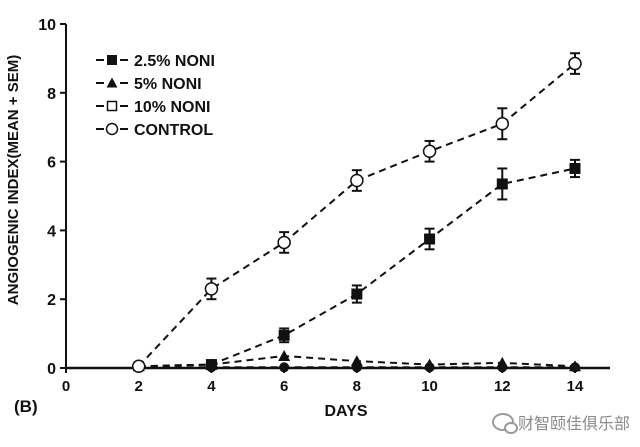  What do you see at coordinates (284, 386) in the screenshot?
I see `x-tick-label: 6` at bounding box center [284, 386].